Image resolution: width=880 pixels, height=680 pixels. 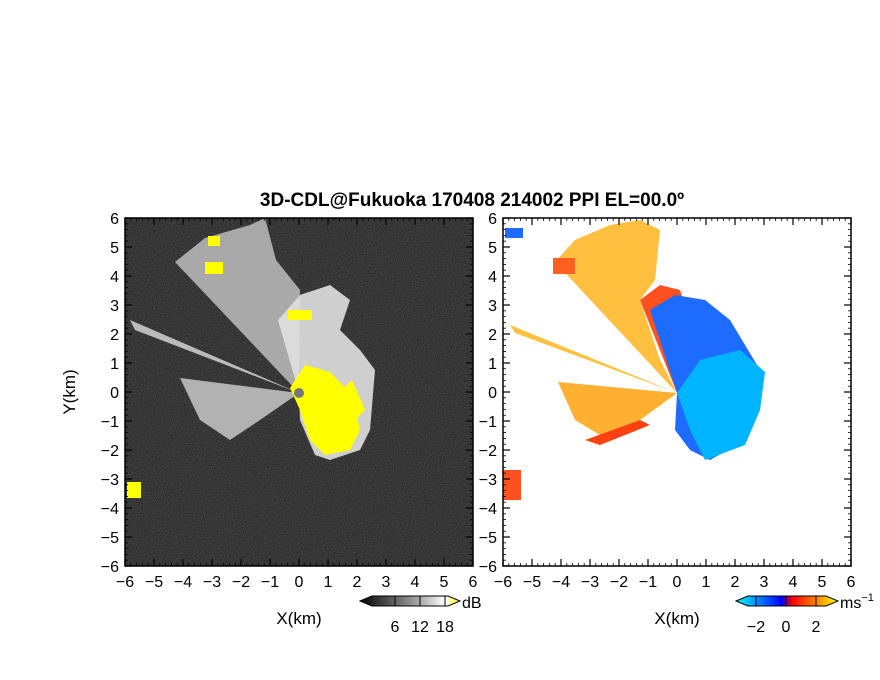 What do you see at coordinates (850, 603) in the screenshot?
I see `colorbar-right-unit-base: ms` at bounding box center [850, 603].